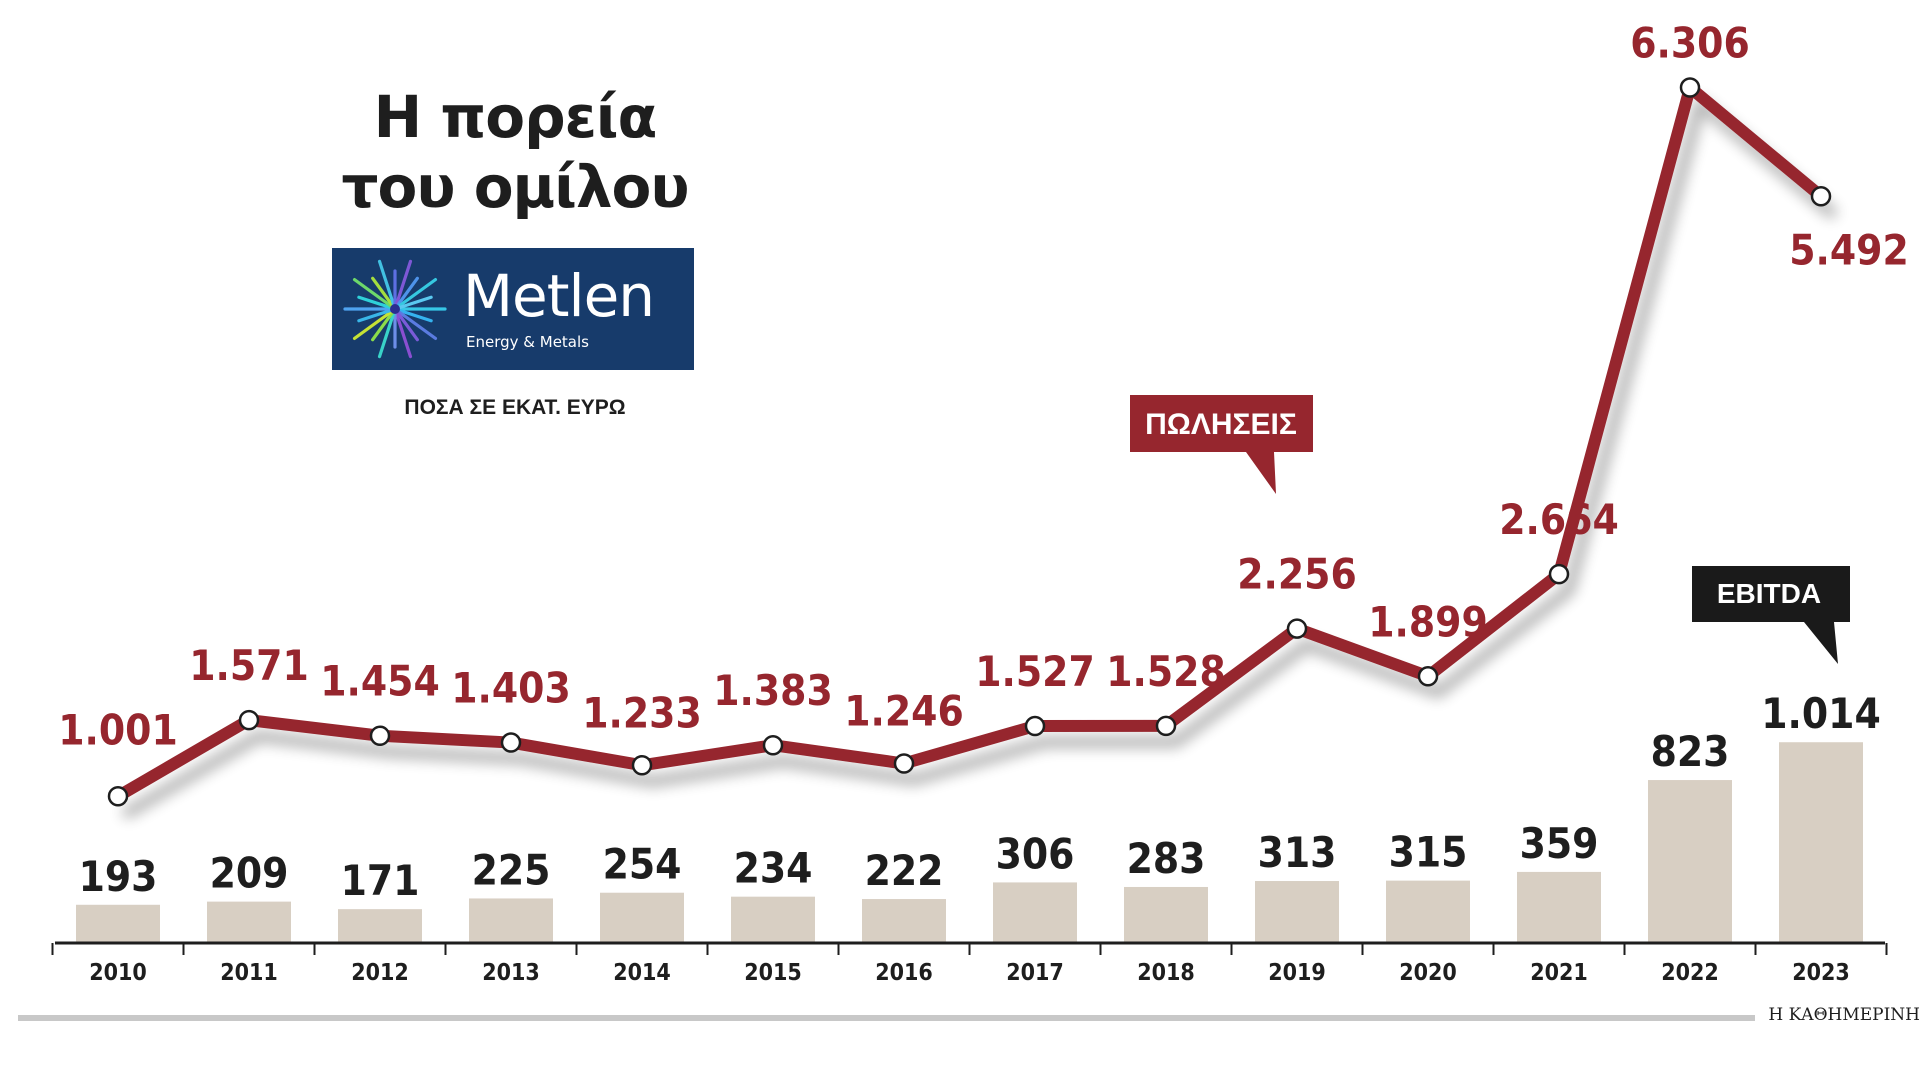  What do you see at coordinates (1559, 907) in the screenshot?
I see `ebitda-bar-2021` at bounding box center [1559, 907].